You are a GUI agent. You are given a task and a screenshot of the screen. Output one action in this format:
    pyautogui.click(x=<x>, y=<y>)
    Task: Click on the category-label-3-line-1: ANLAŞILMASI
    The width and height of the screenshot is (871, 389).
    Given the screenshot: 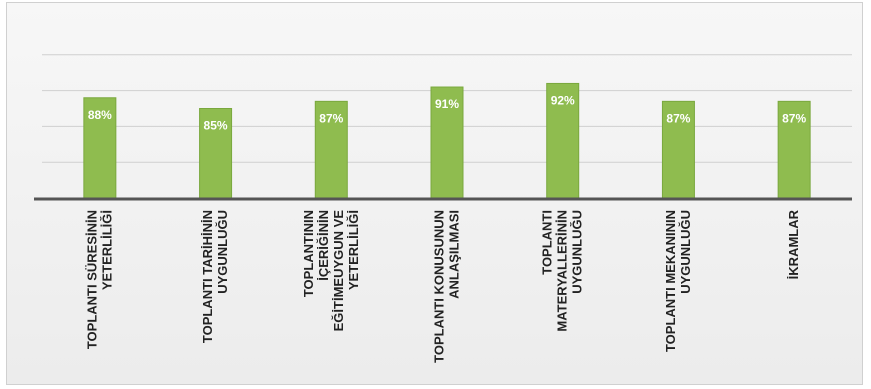 What is the action you would take?
    pyautogui.click(x=454, y=254)
    